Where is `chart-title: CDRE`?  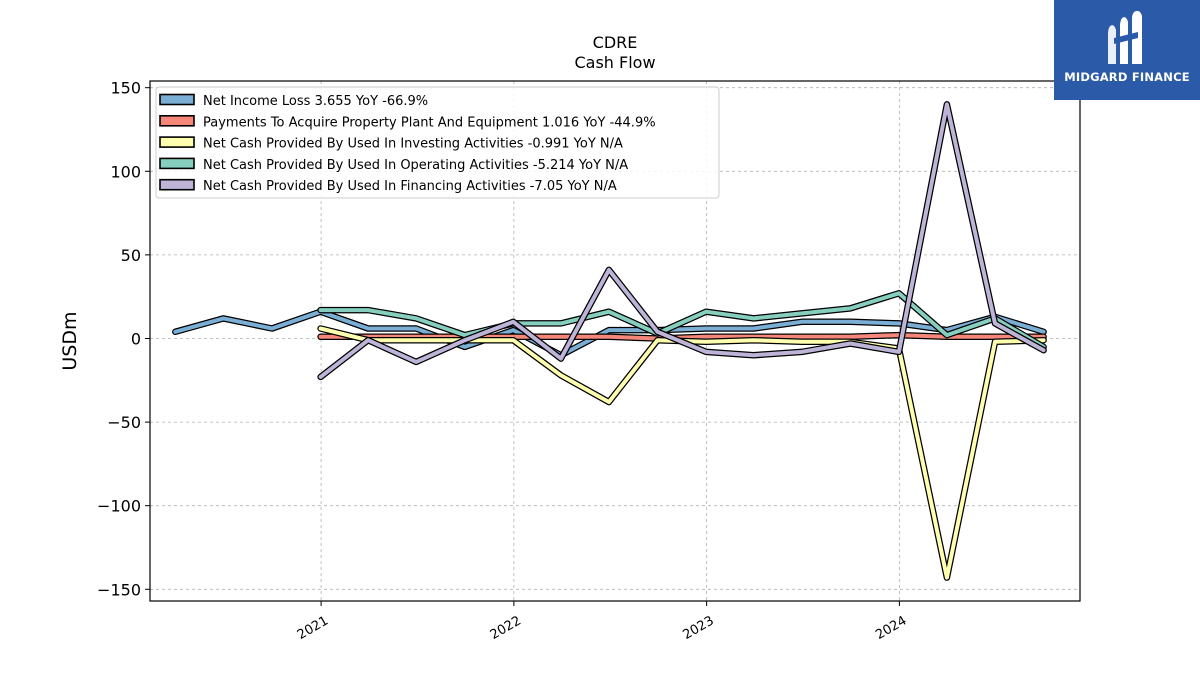
chart-title: CDRE is located at coordinates (615, 42).